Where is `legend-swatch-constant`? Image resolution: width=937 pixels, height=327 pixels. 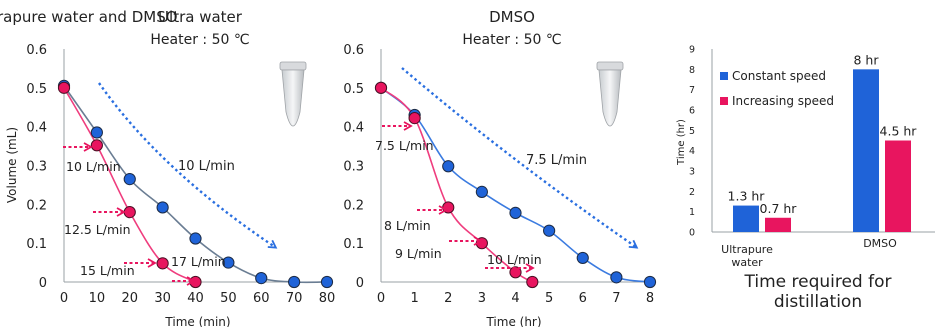 legend-swatch-constant is located at coordinates (724, 76).